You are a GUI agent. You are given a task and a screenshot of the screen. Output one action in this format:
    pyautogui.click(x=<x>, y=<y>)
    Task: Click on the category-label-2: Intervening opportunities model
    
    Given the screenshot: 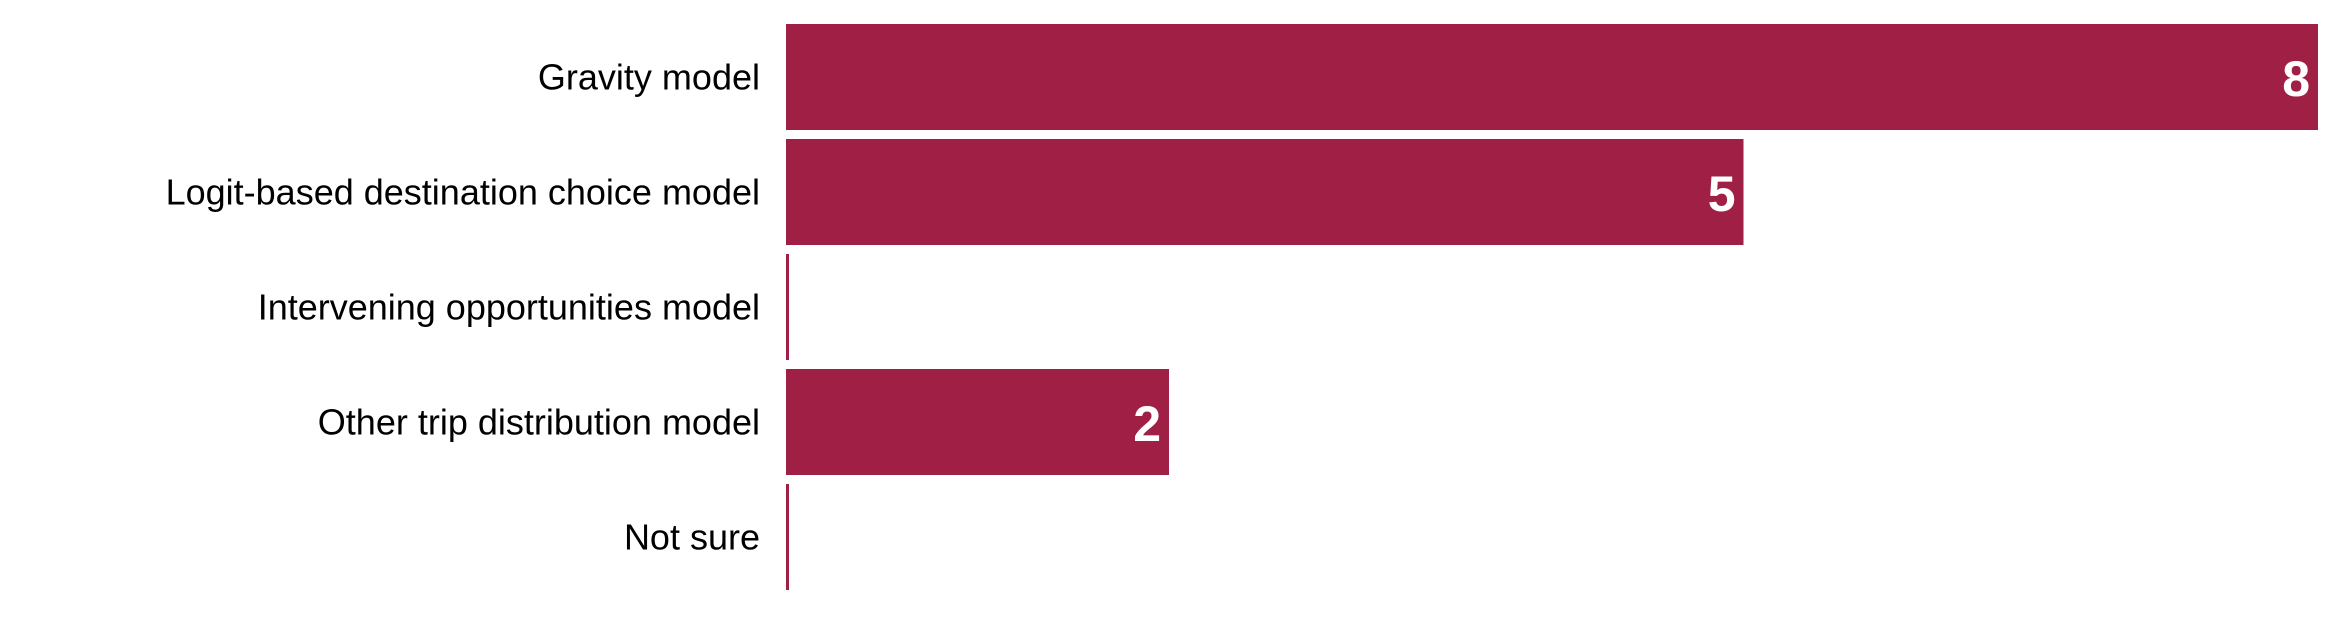 What is the action you would take?
    pyautogui.click(x=509, y=307)
    